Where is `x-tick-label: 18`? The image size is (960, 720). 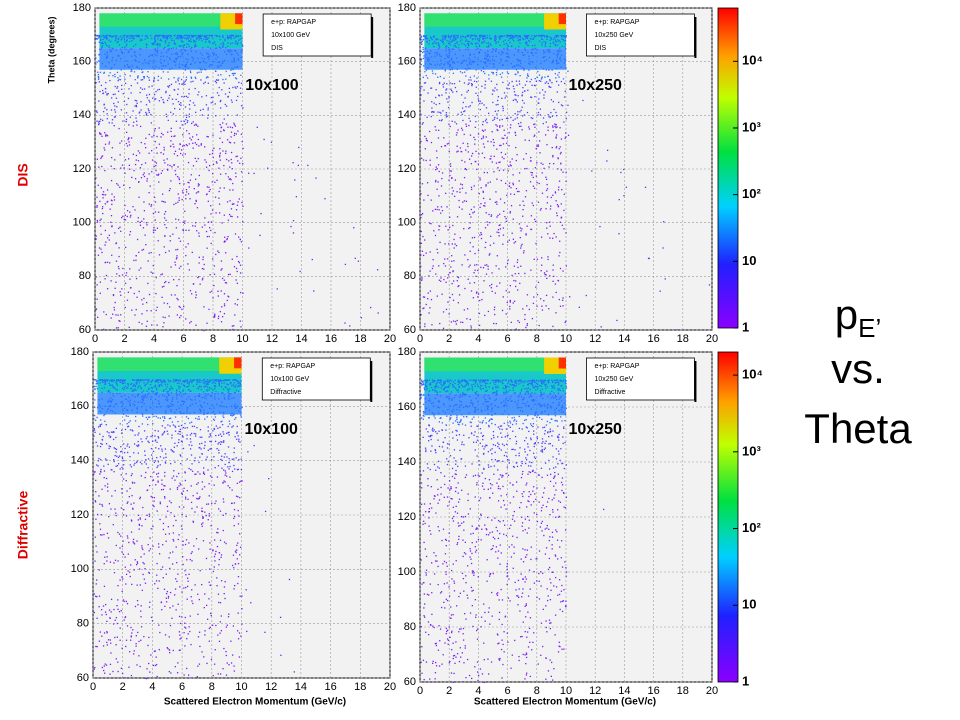
x-tick-label: 18 is located at coordinates (683, 339).